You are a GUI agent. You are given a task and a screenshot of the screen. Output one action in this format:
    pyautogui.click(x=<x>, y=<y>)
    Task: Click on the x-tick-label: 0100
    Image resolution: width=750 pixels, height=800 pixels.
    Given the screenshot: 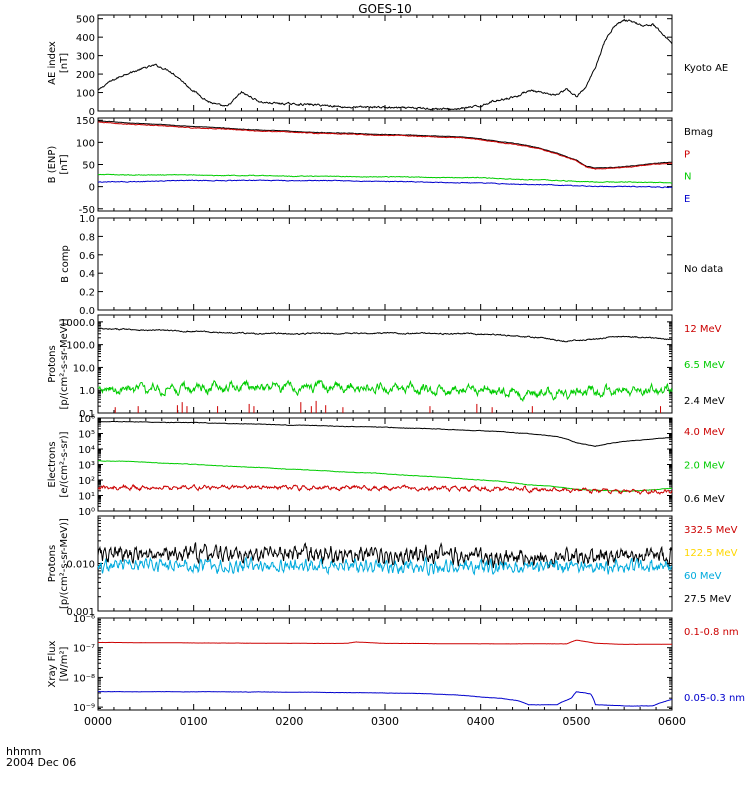 What is the action you would take?
    pyautogui.click(x=194, y=721)
    